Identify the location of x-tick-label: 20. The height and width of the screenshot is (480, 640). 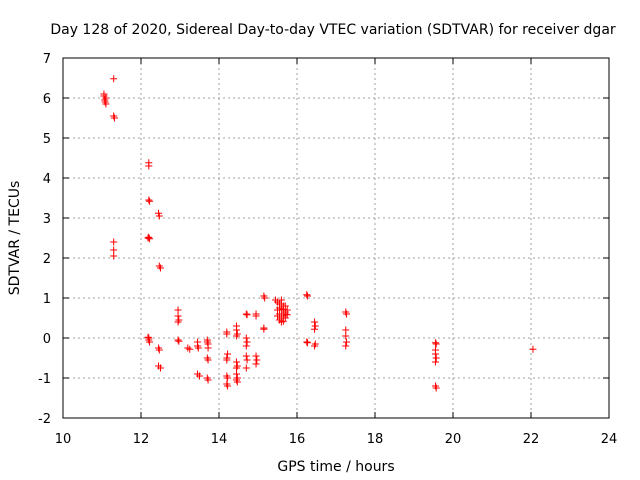
(453, 439).